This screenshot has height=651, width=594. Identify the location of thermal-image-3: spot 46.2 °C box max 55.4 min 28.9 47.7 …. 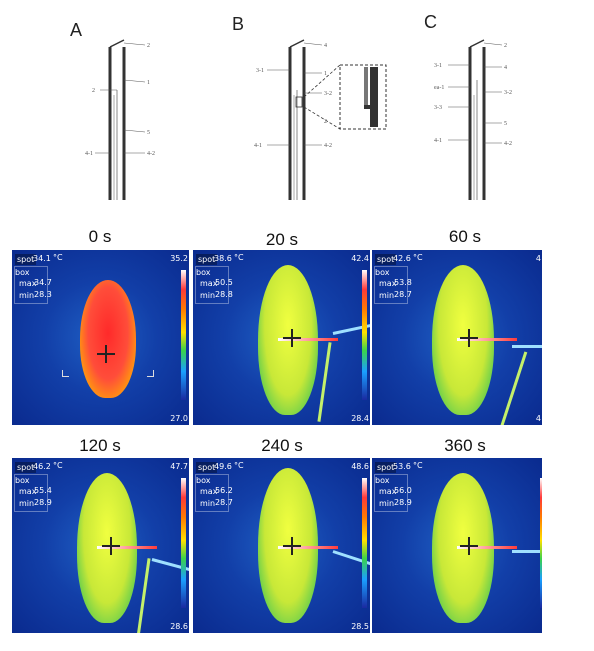
(100, 545).